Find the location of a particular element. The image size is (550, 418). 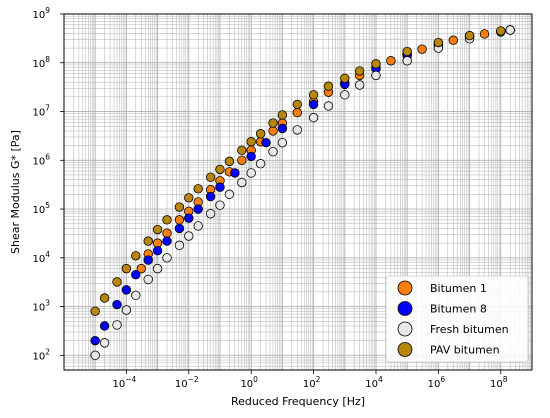

y-tick-label: 10⁷ is located at coordinates (41, 111).